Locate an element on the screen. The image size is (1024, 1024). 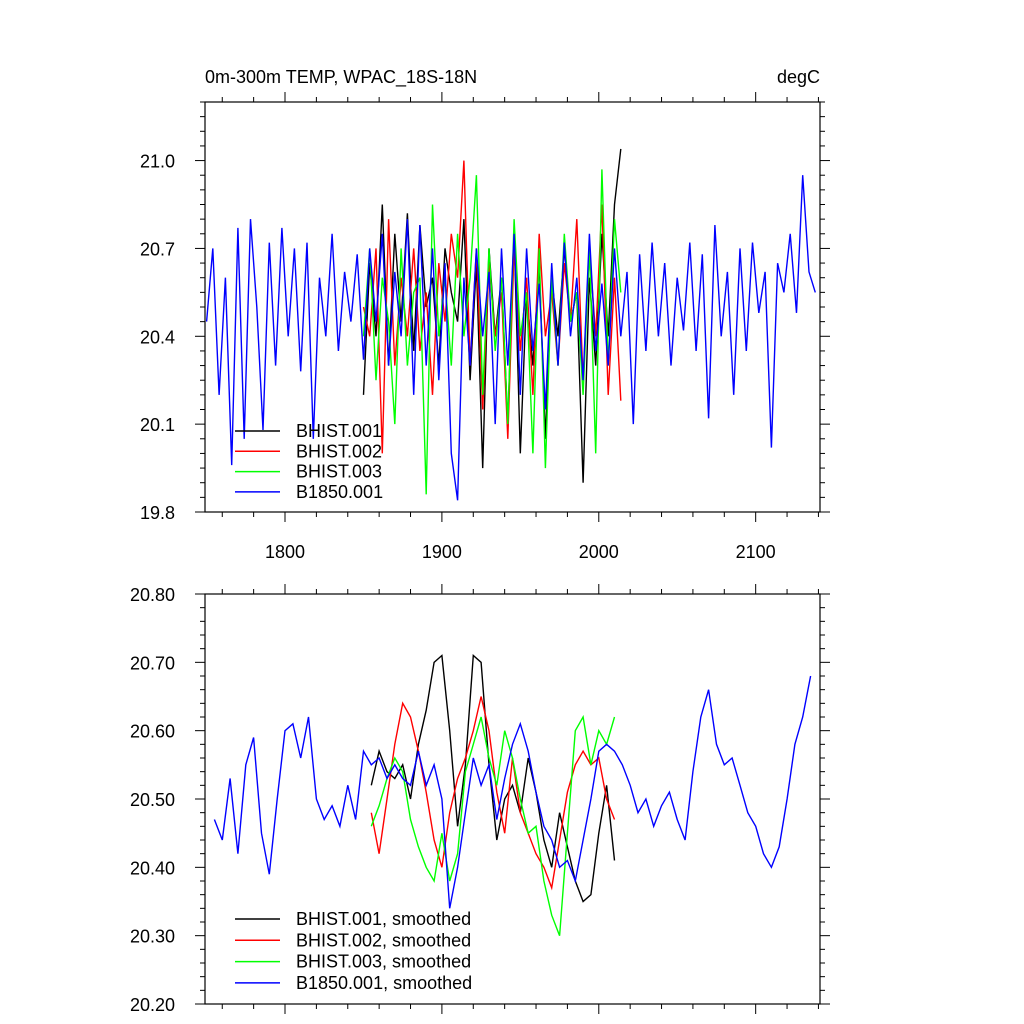
legend-label: BHIST.002 is located at coordinates (339, 451).